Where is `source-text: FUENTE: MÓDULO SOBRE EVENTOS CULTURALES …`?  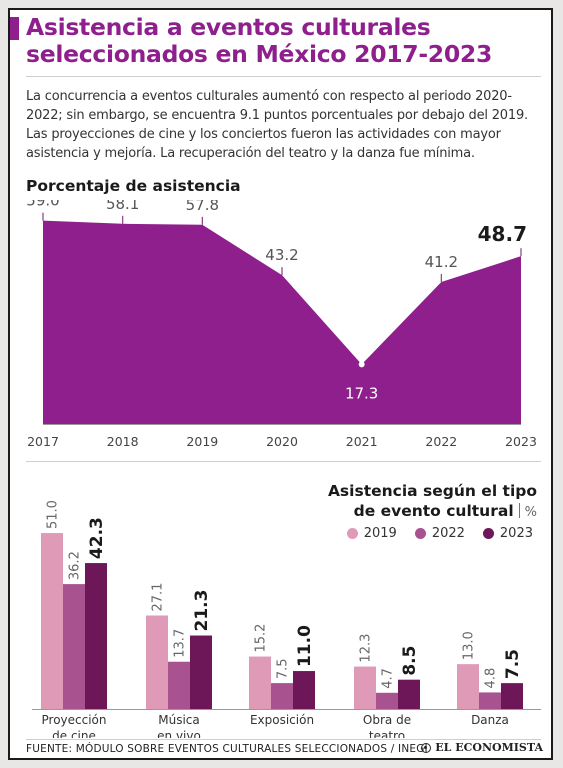
source-text: FUENTE: MÓDULO SOBRE EVENTOS CULTURALES … is located at coordinates (227, 749).